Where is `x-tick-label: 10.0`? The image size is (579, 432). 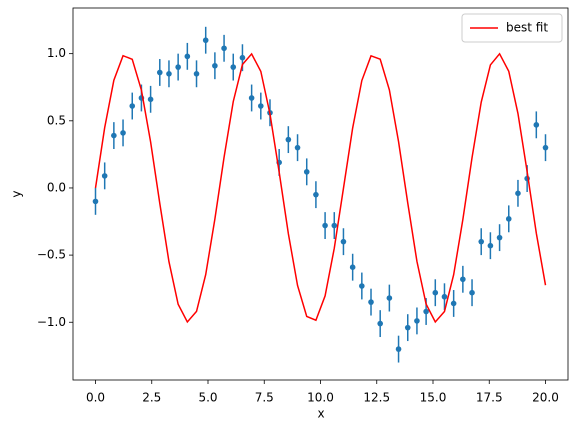
x-tick-label: 10.0 is located at coordinates (320, 398).